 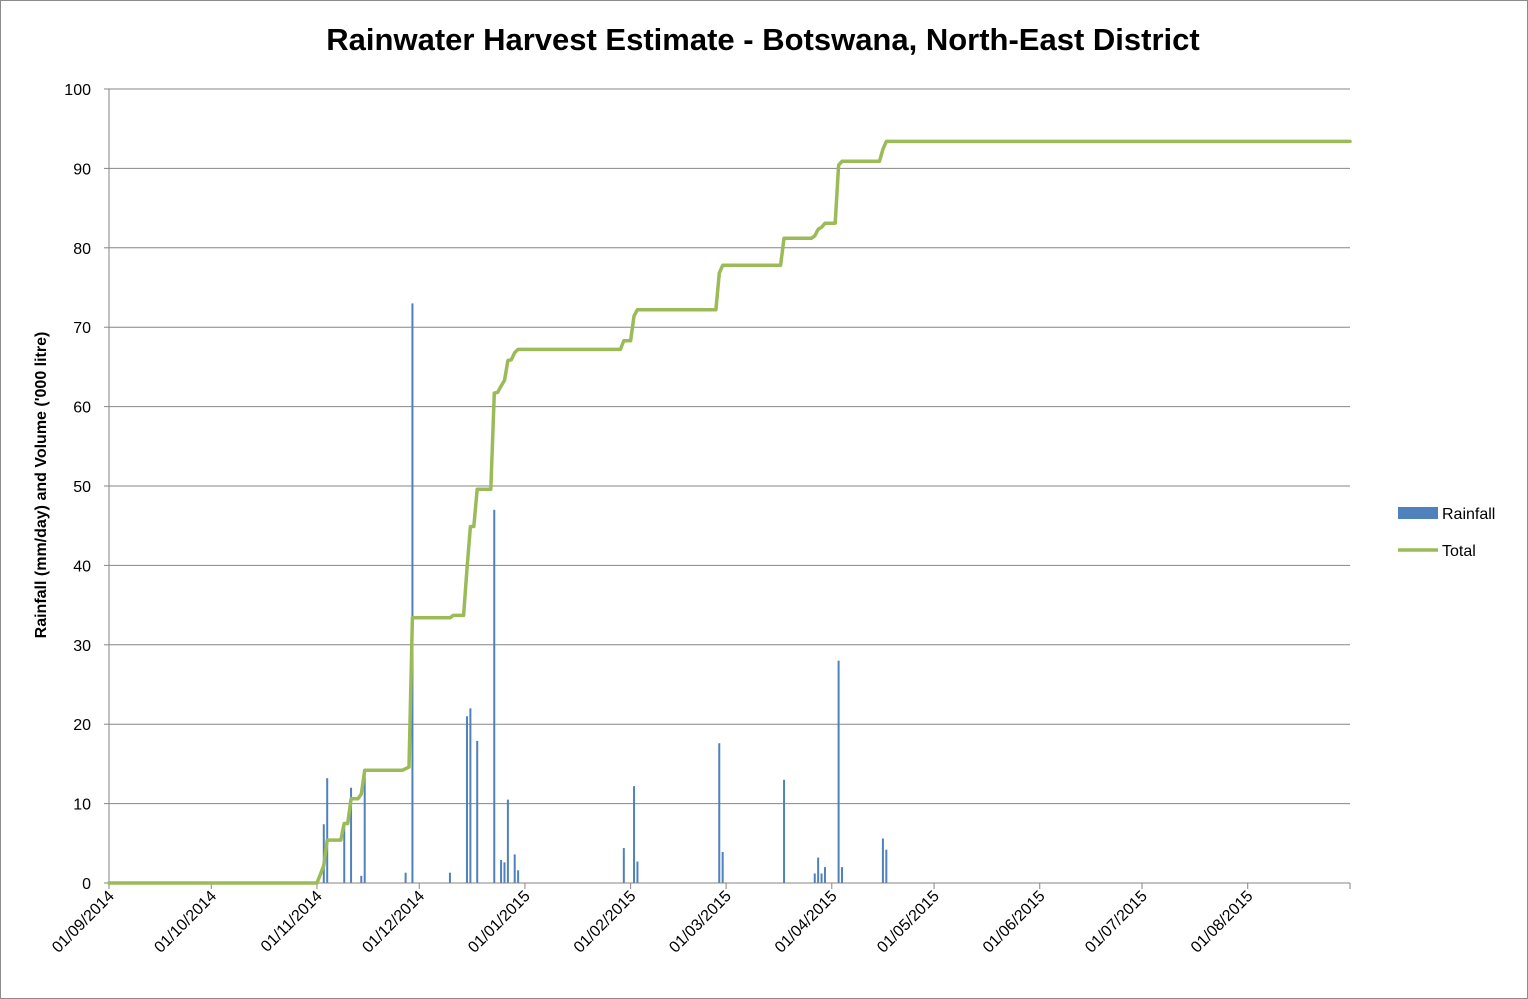 I want to click on y-tick-label-30: 30, so click(x=82, y=646).